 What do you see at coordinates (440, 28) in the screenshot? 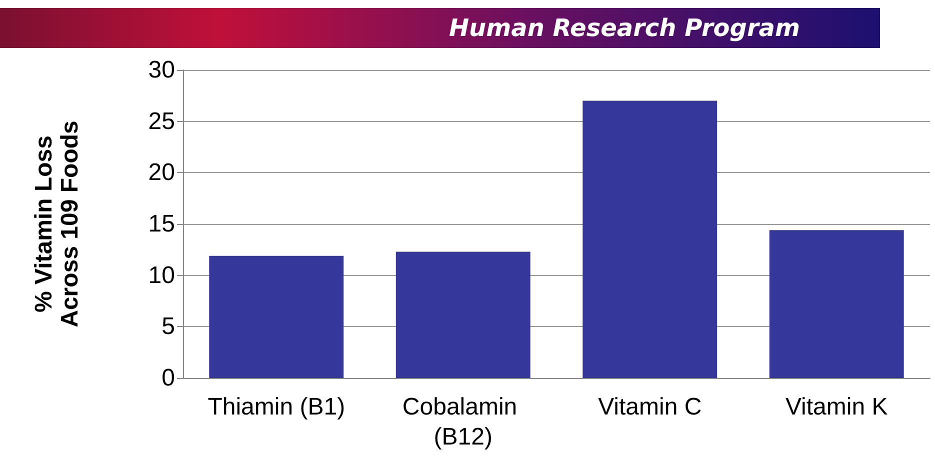
I see `text: Human Research Program` at bounding box center [440, 28].